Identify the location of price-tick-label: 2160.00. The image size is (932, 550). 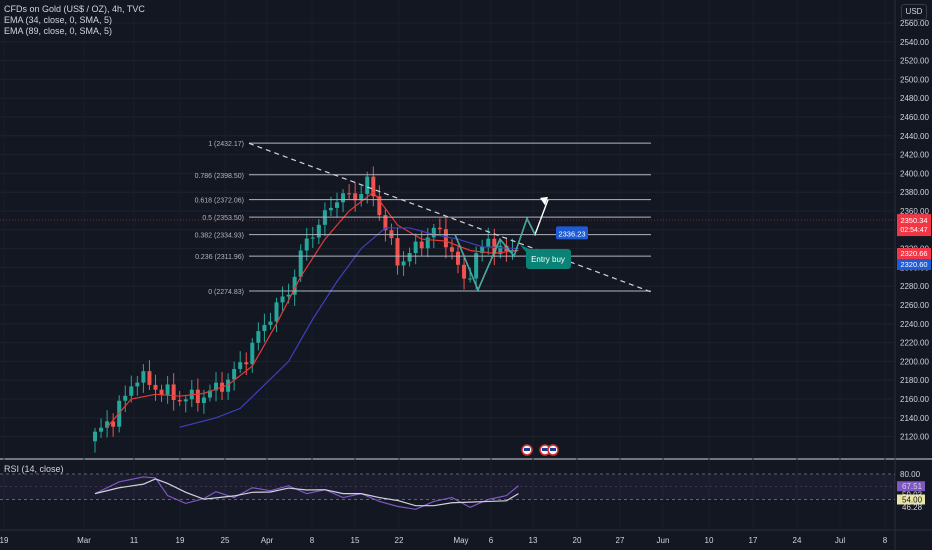
(914, 399).